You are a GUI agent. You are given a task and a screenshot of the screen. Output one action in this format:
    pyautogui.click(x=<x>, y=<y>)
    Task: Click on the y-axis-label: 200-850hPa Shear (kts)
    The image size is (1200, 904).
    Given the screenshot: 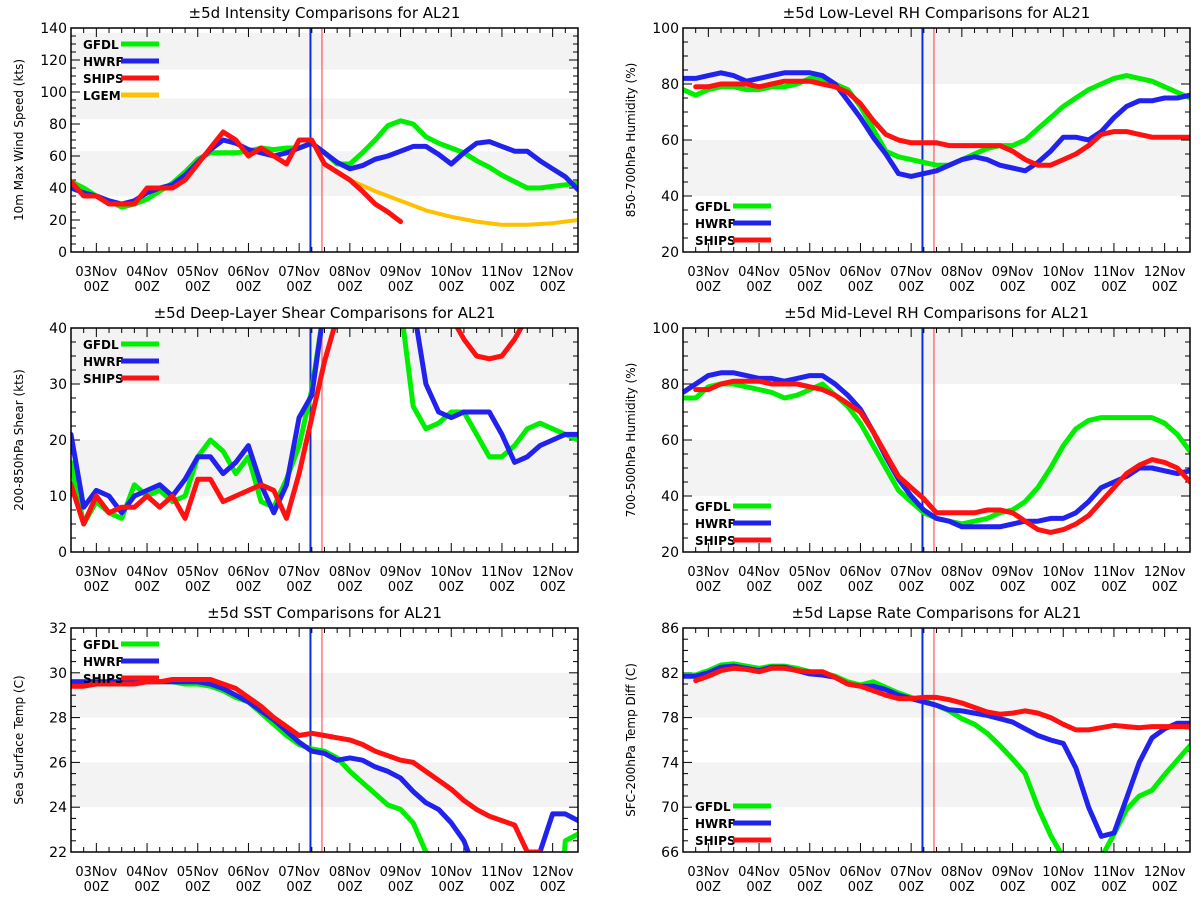 What is the action you would take?
    pyautogui.click(x=19, y=440)
    